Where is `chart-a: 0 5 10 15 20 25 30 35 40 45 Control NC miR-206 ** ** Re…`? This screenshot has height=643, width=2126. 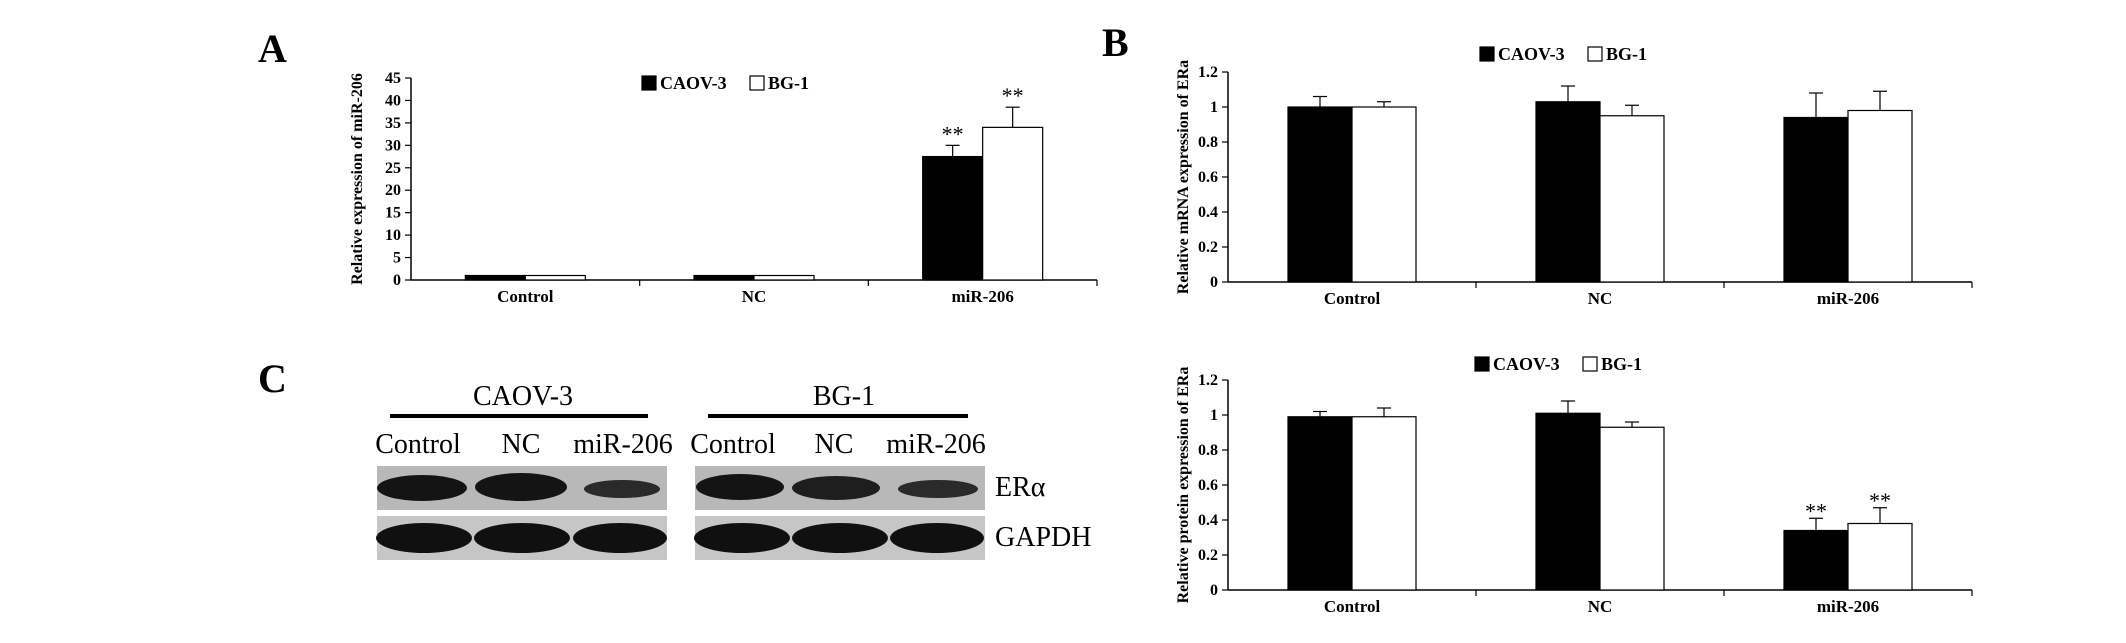 chart-a: 0 5 10 15 20 25 30 35 40 45 Control NC miR-206 ** ** Re… is located at coordinates (723, 188).